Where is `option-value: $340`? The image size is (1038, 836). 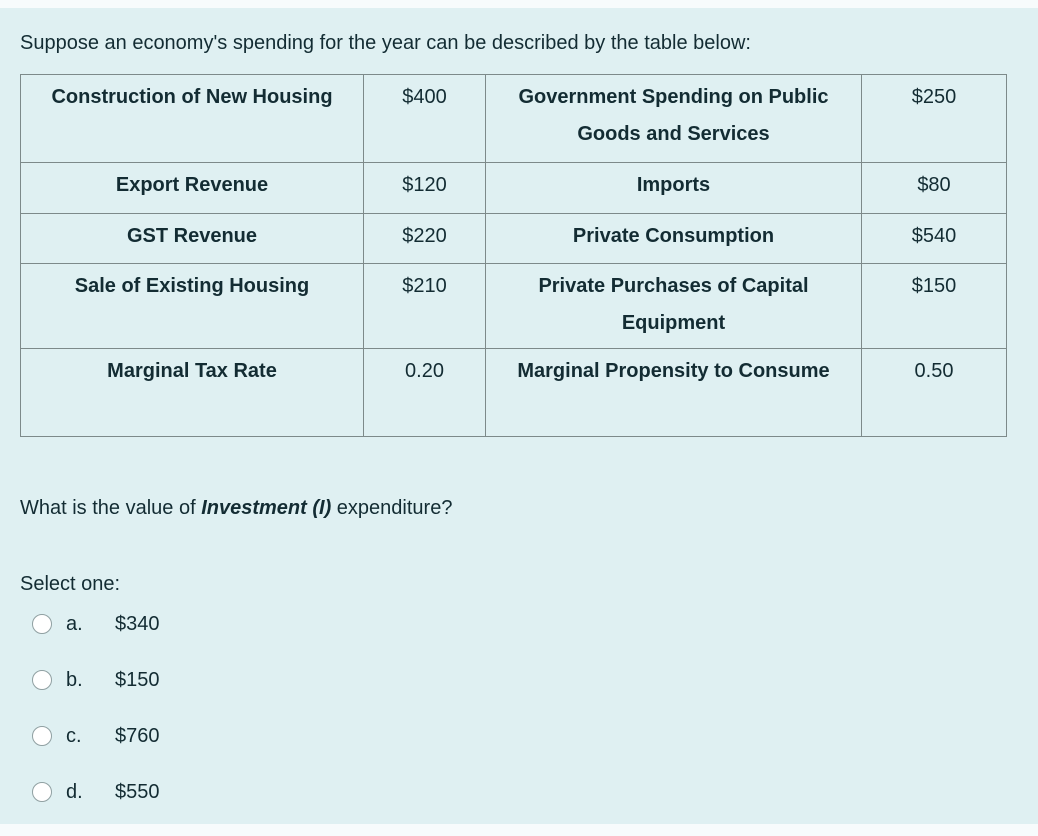
option-value: $340 is located at coordinates (137, 623).